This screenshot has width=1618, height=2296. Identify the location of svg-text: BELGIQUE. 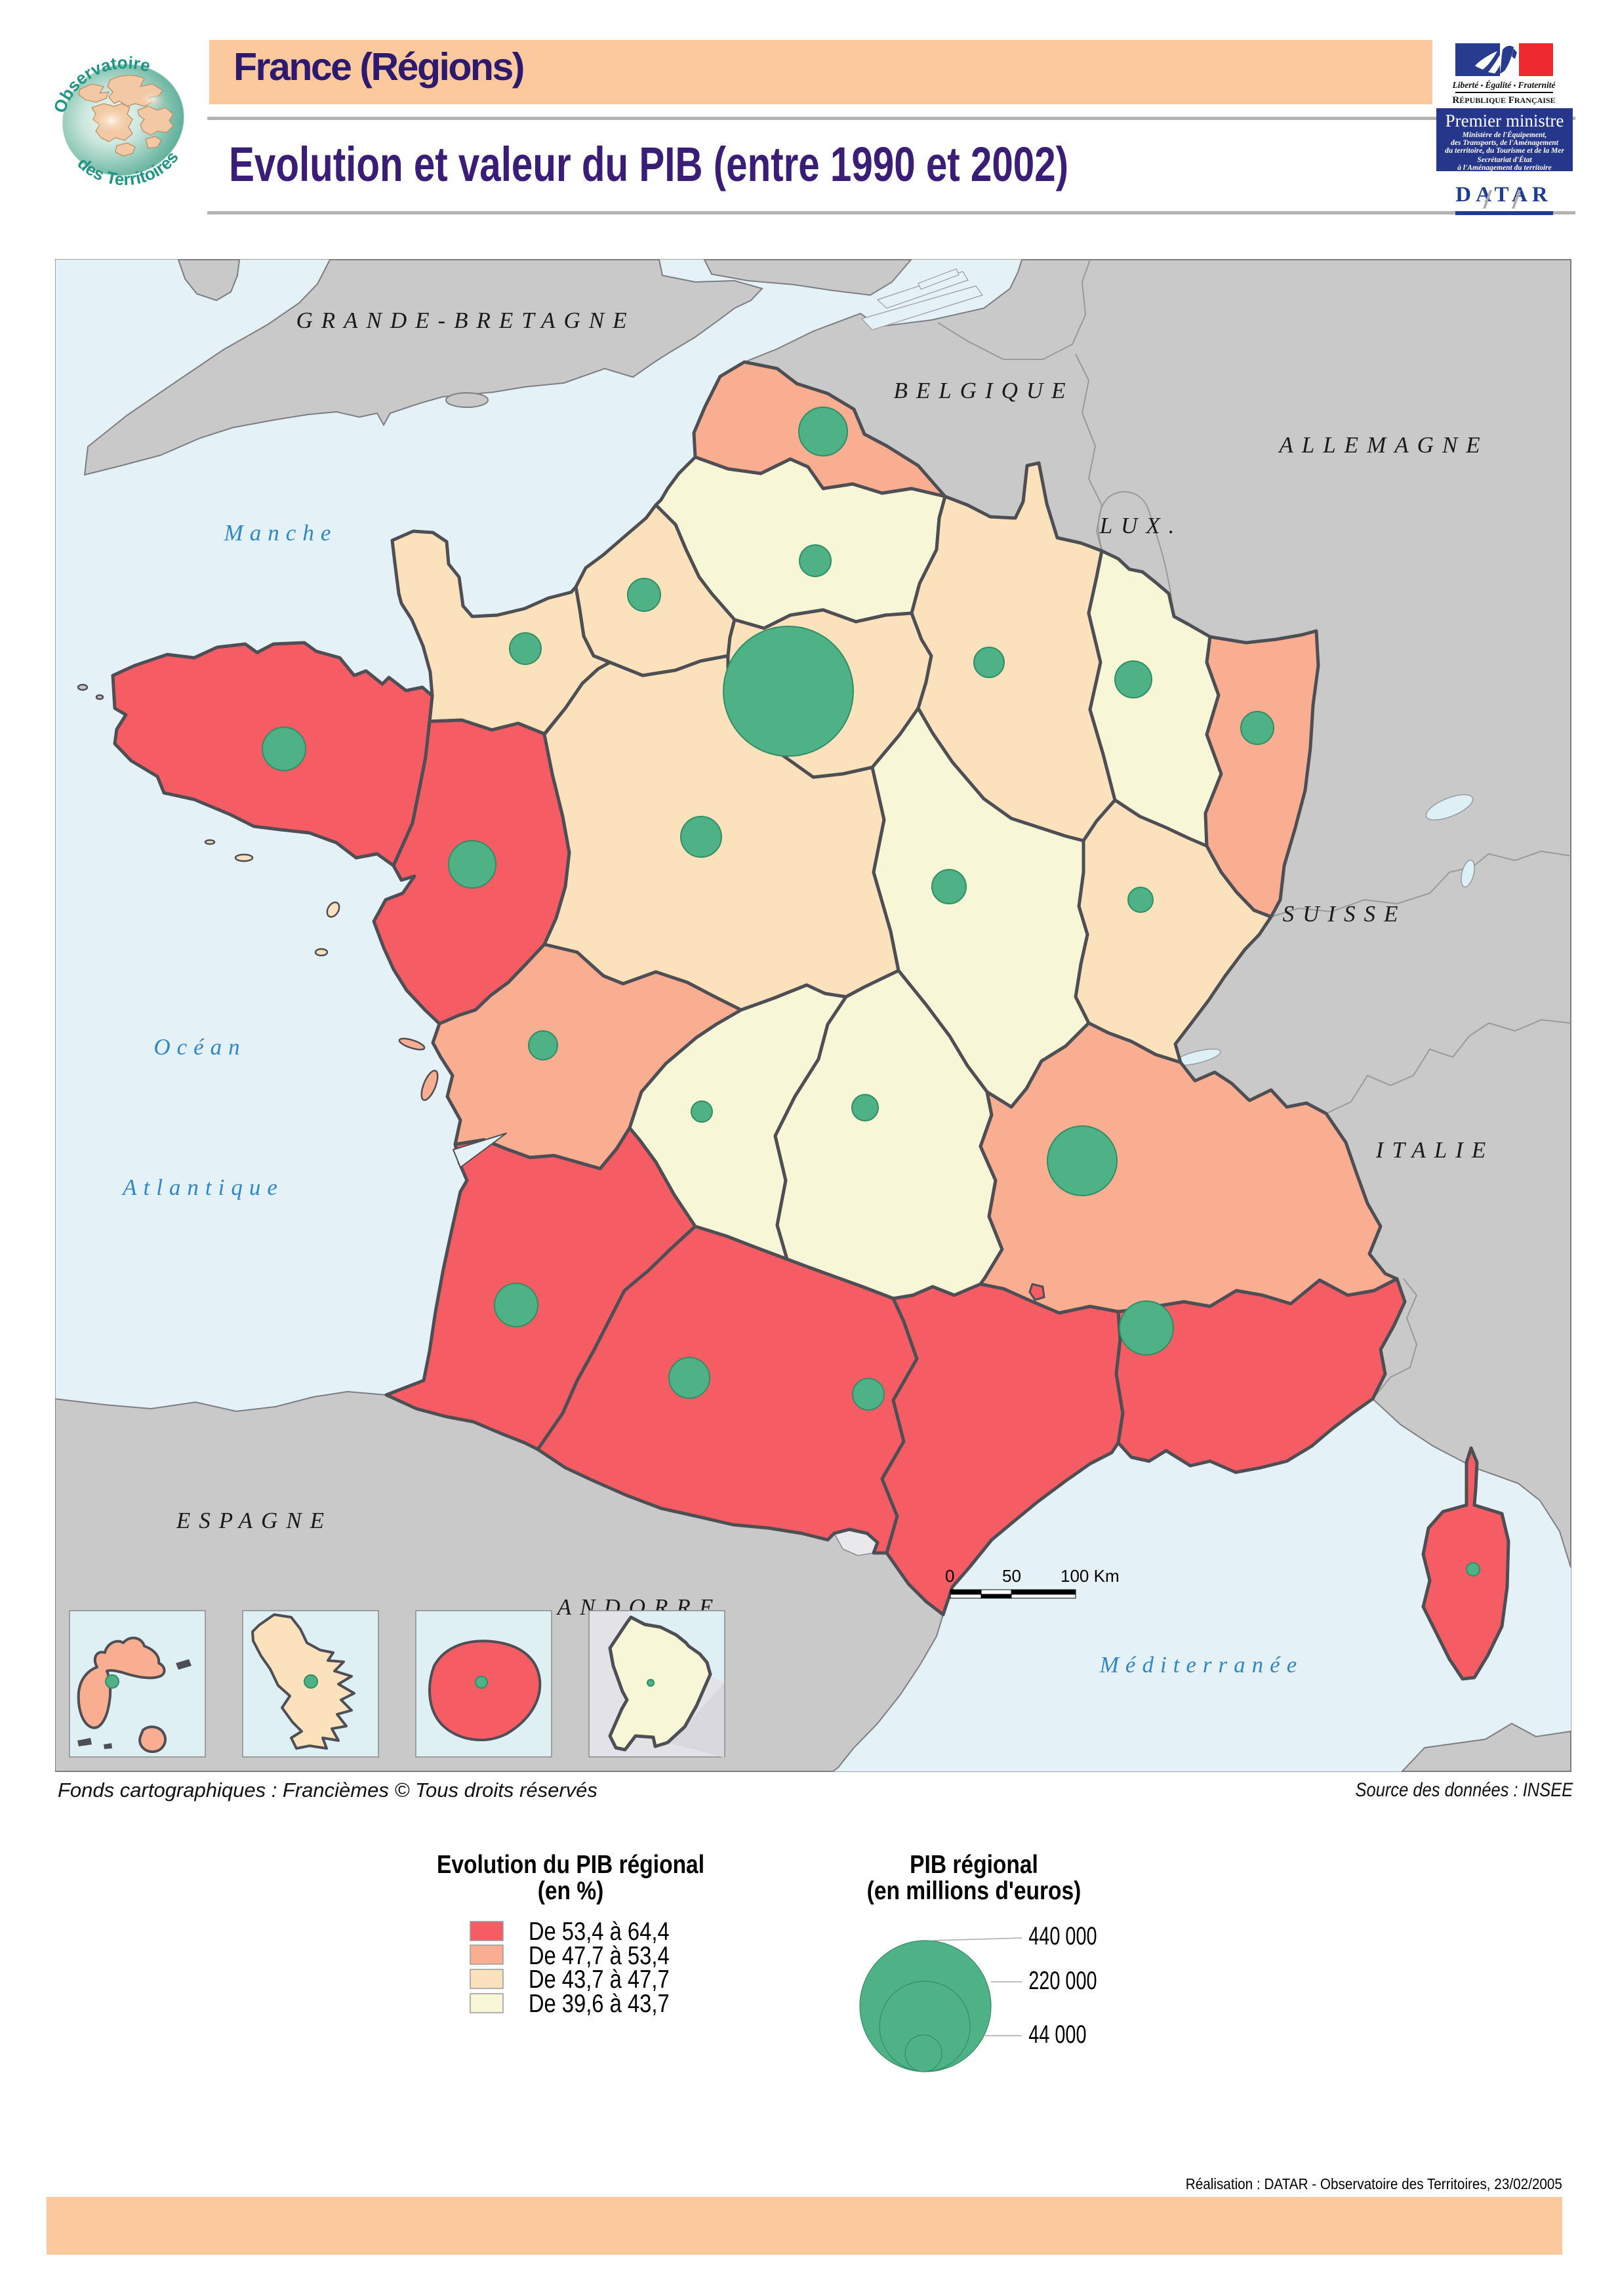
(984, 390).